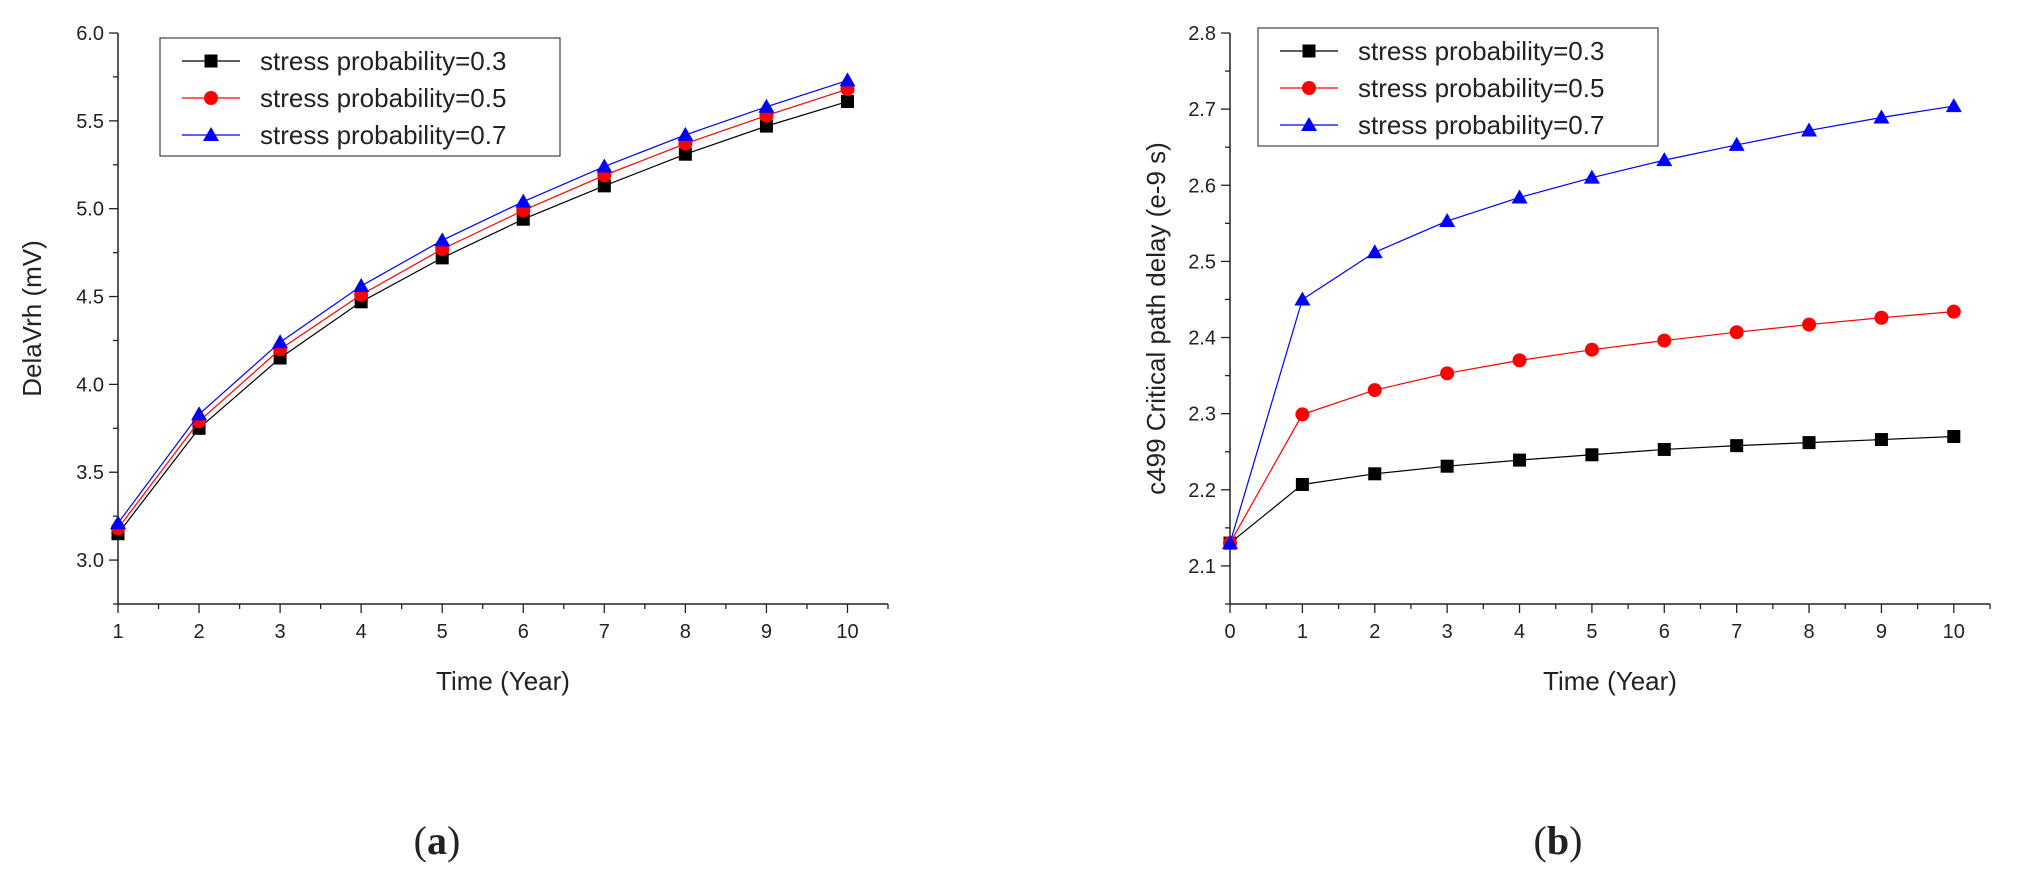 Image resolution: width=2023 pixels, height=881 pixels. Describe the element at coordinates (1664, 632) in the screenshot. I see `x-tick-label: 6` at that location.